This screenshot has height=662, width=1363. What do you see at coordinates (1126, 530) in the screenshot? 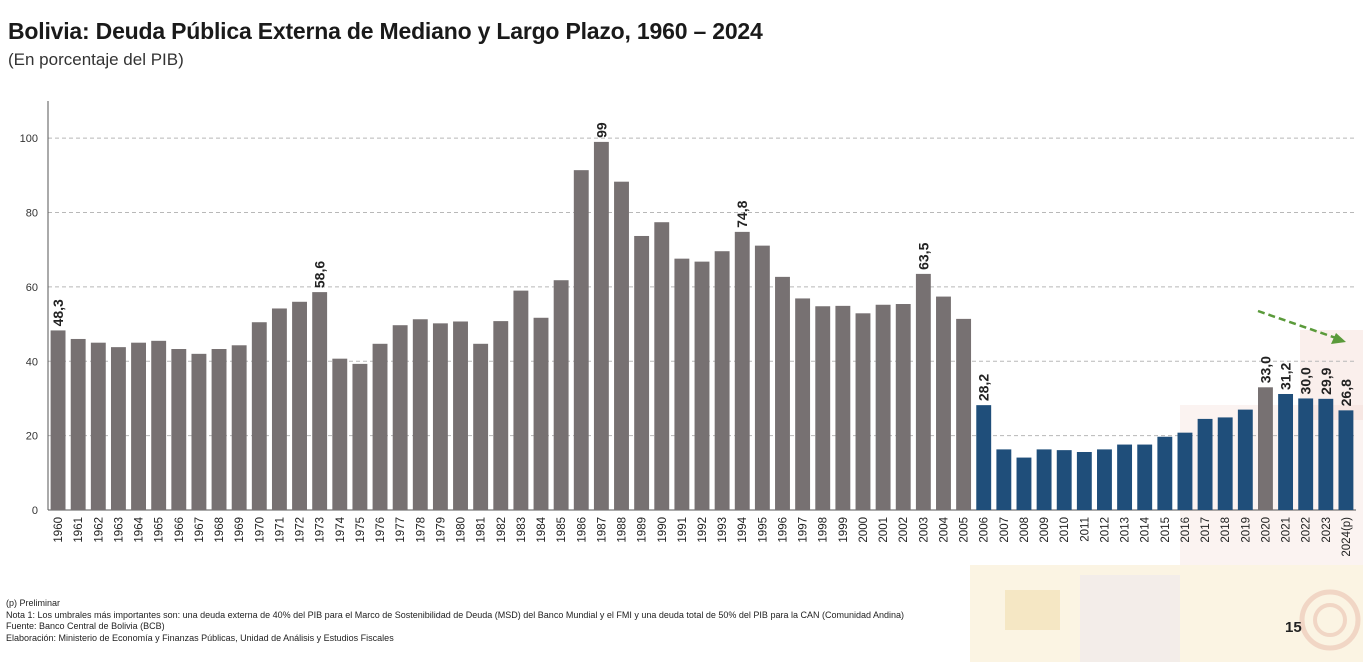
I see `x-tick-label: 2013` at bounding box center [1126, 530].